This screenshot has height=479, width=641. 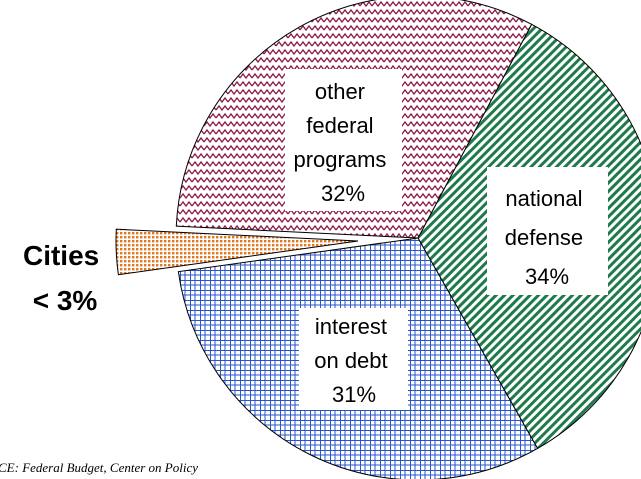 I want to click on slice-label-text: interest on debt 31%, so click(x=354, y=360).